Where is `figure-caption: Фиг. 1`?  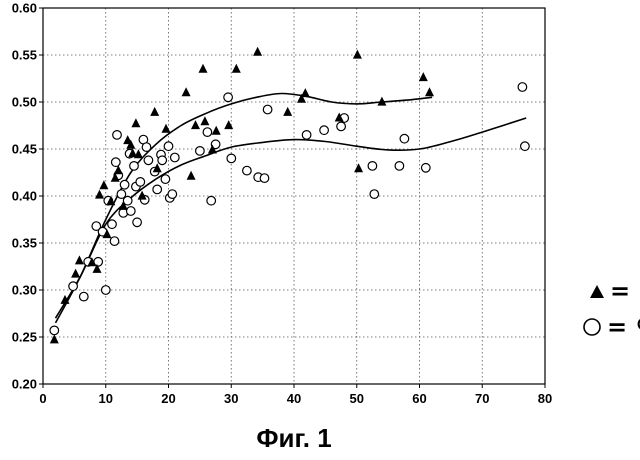
figure-caption: Фиг. 1 is located at coordinates (293, 438).